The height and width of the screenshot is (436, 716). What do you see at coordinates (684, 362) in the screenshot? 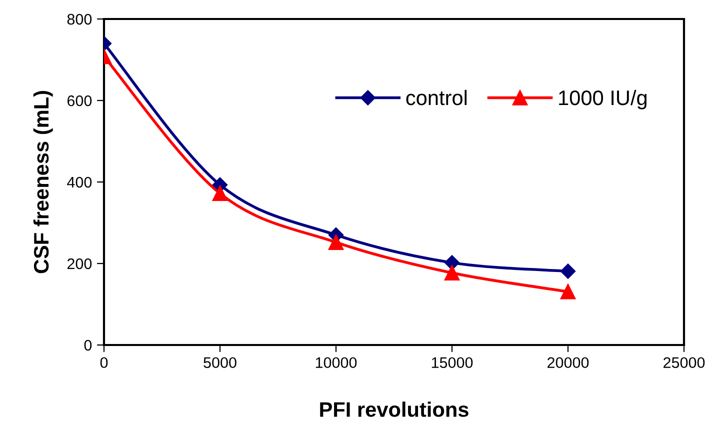
I see `x-tick-label: 25000` at bounding box center [684, 362].